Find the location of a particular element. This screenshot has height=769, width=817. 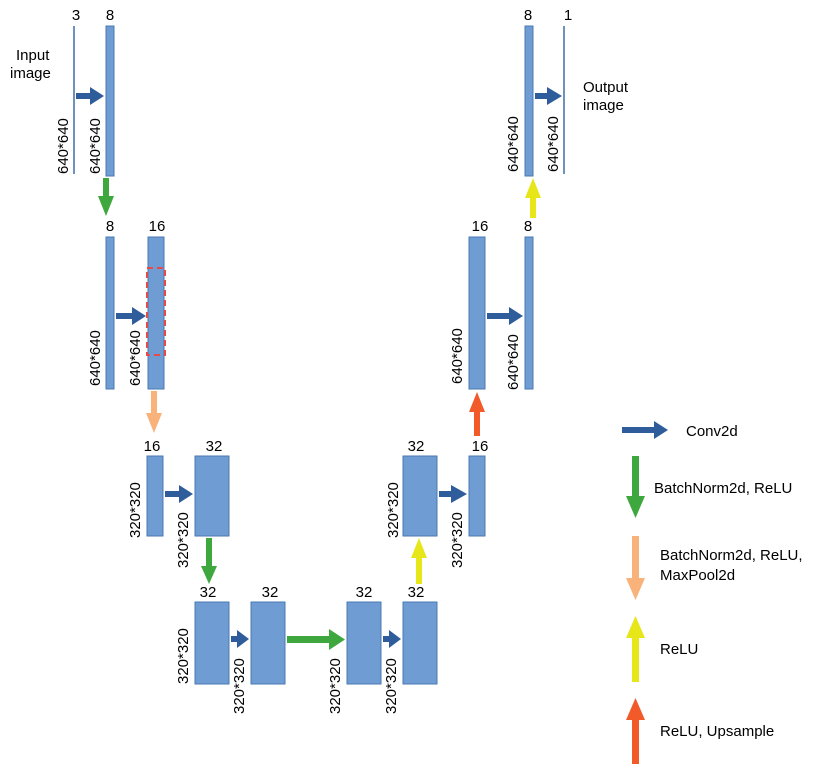

output-image-label-line2: image is located at coordinates (603, 105).